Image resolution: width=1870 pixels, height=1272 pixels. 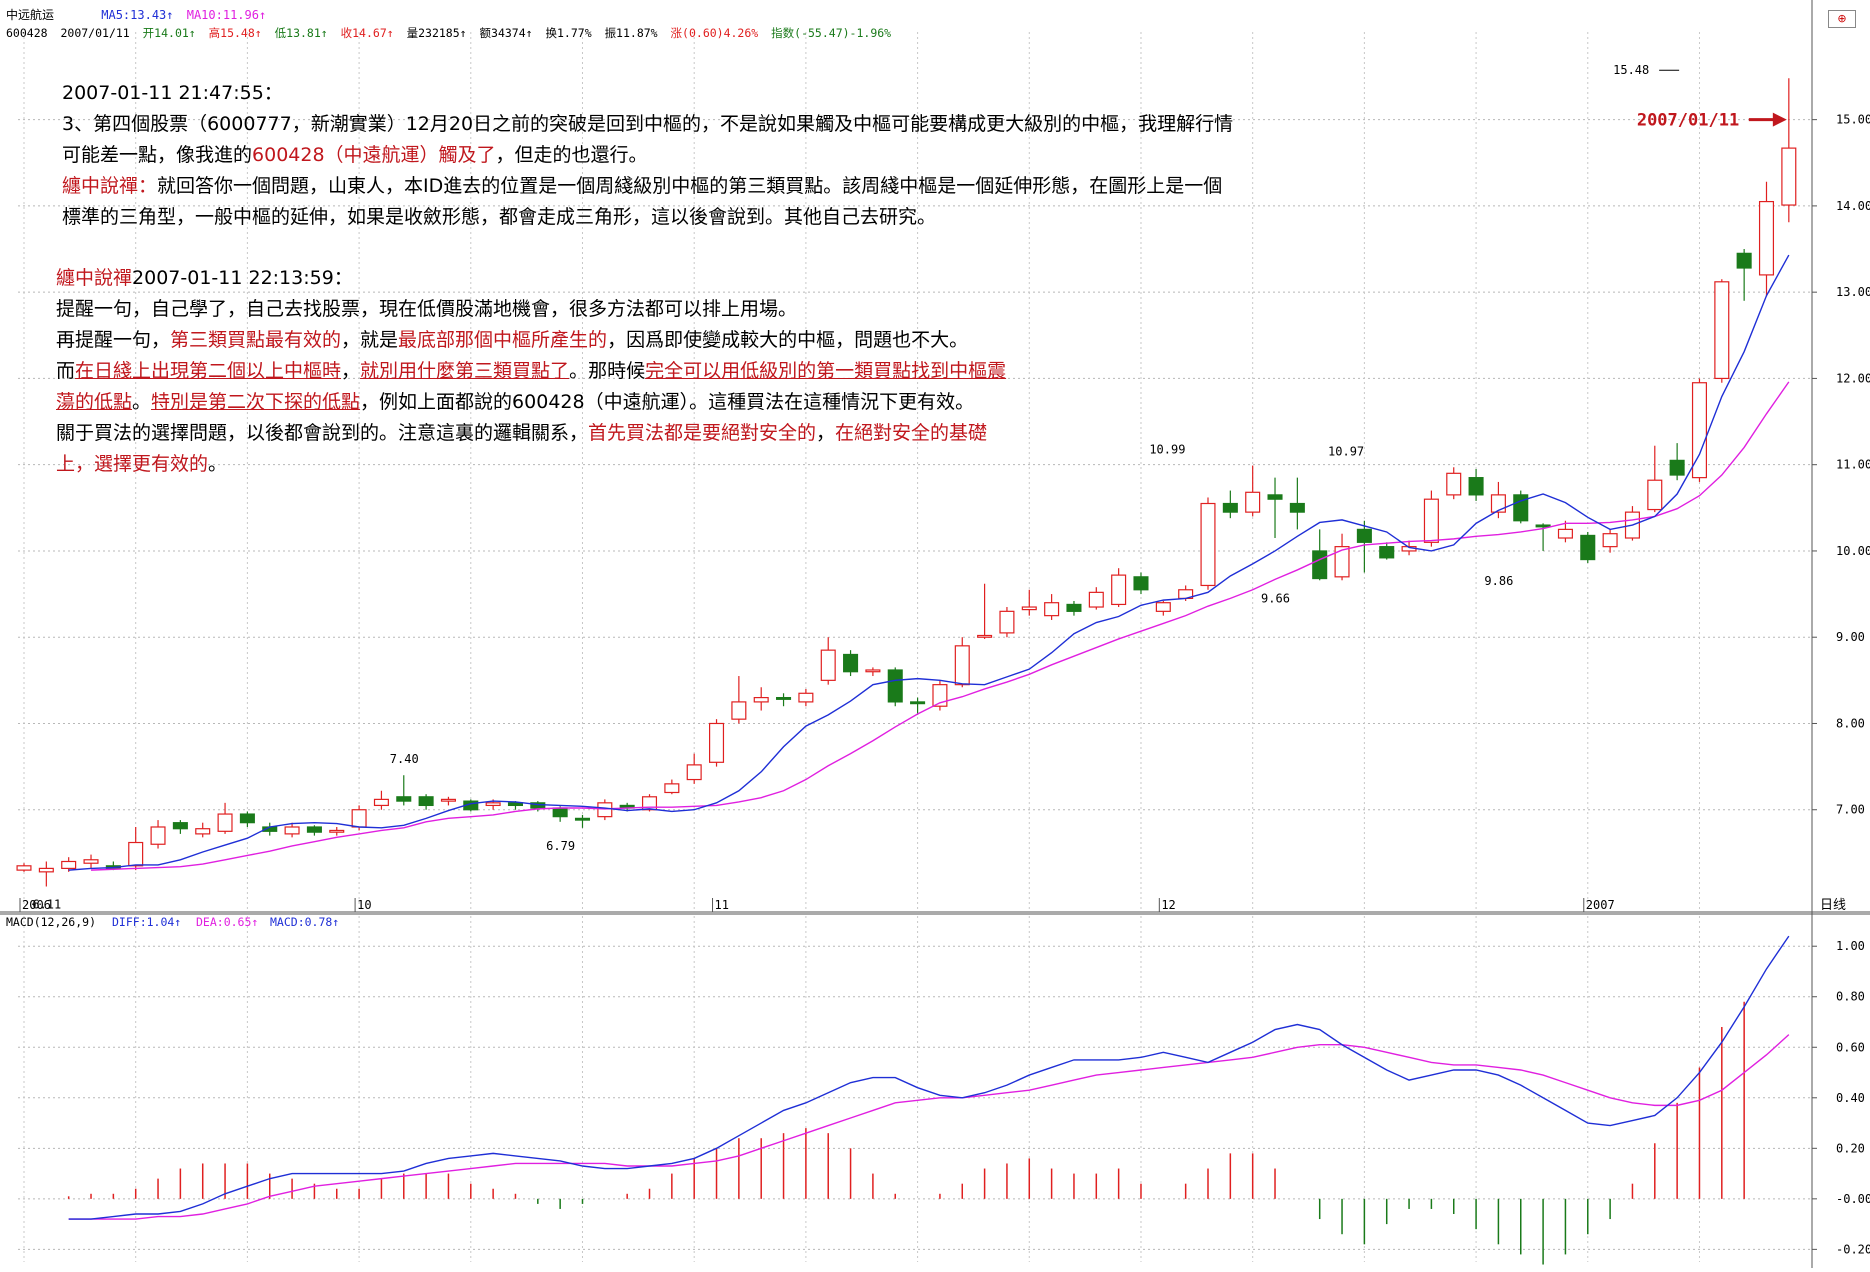 I want to click on indicator-header: 中远航运 MA5:13.43↑ MA10:11.96↑, so click(x=139, y=14).